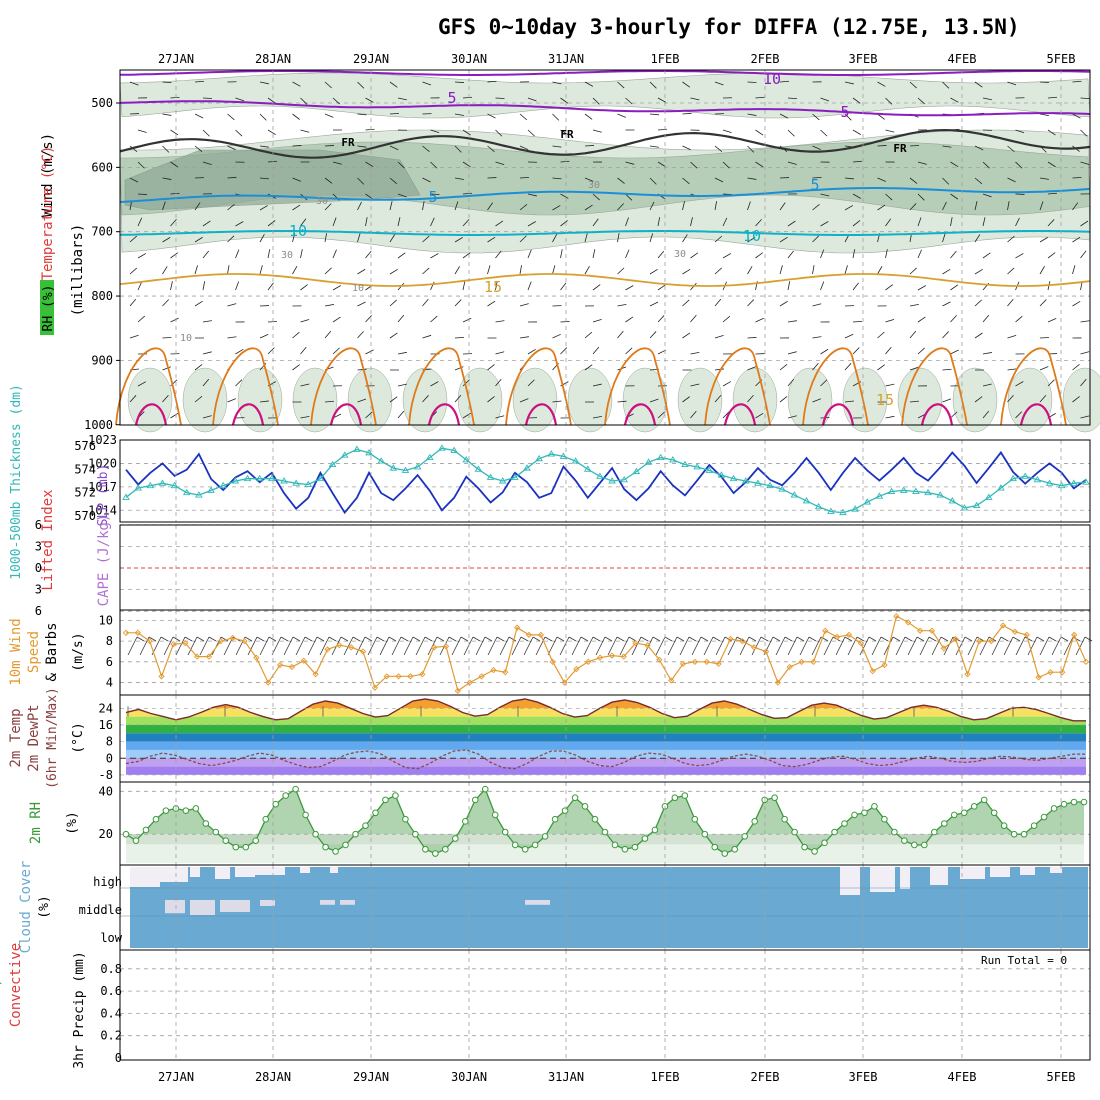 This screenshot has height=1100, width=1100. I want to click on date-label-bottom: 28JAN, so click(273, 1077).